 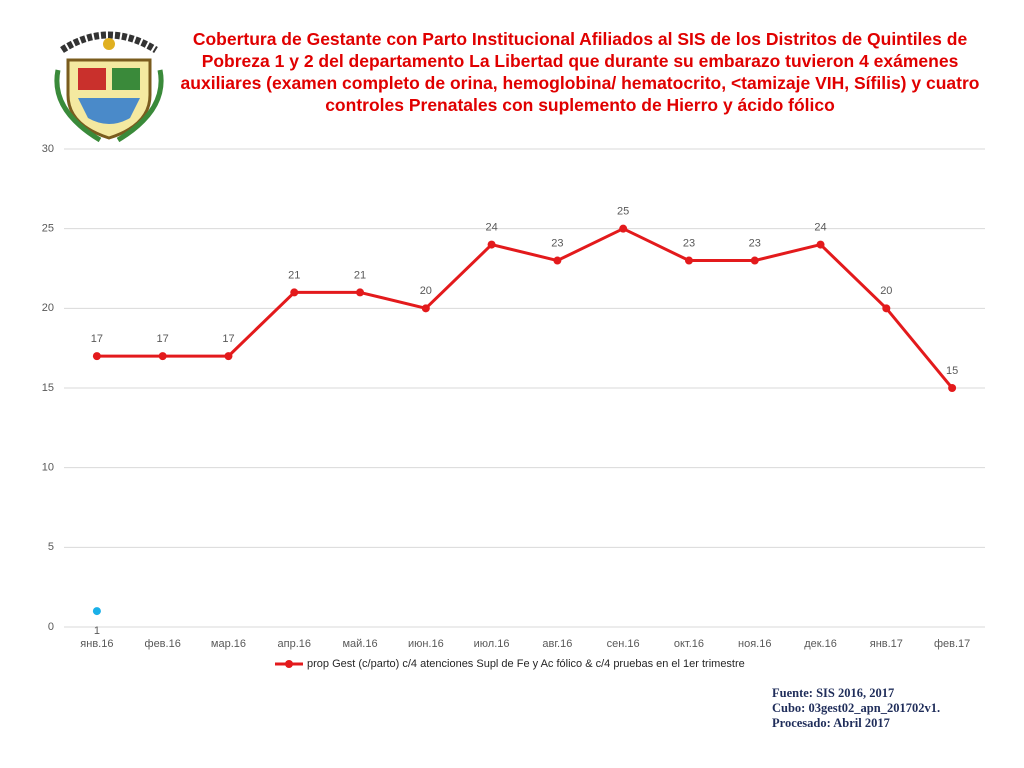 What do you see at coordinates (886, 644) in the screenshot?
I see `x-tick-label: янв.17` at bounding box center [886, 644].